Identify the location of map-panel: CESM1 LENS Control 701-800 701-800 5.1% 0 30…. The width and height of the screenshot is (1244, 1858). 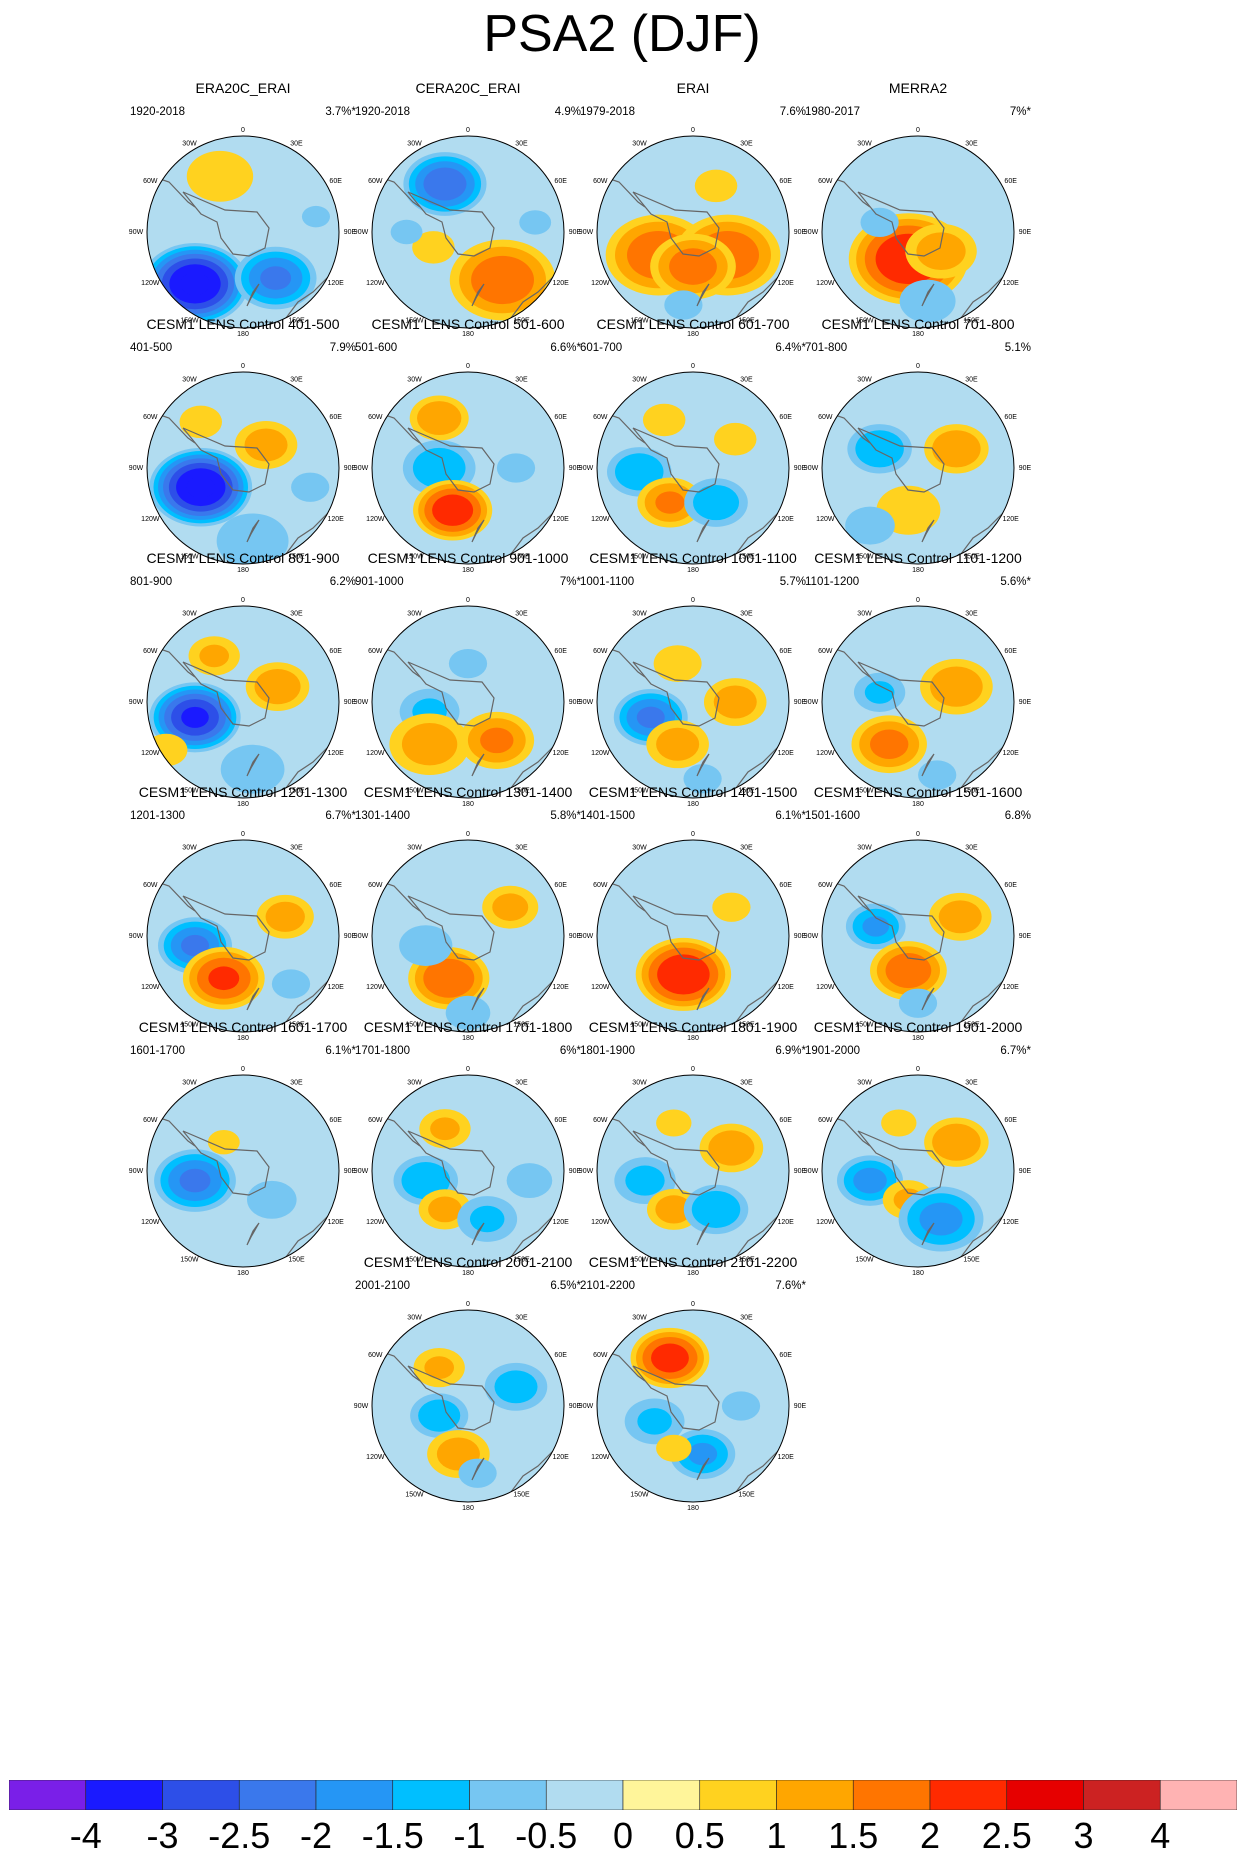
(918, 451).